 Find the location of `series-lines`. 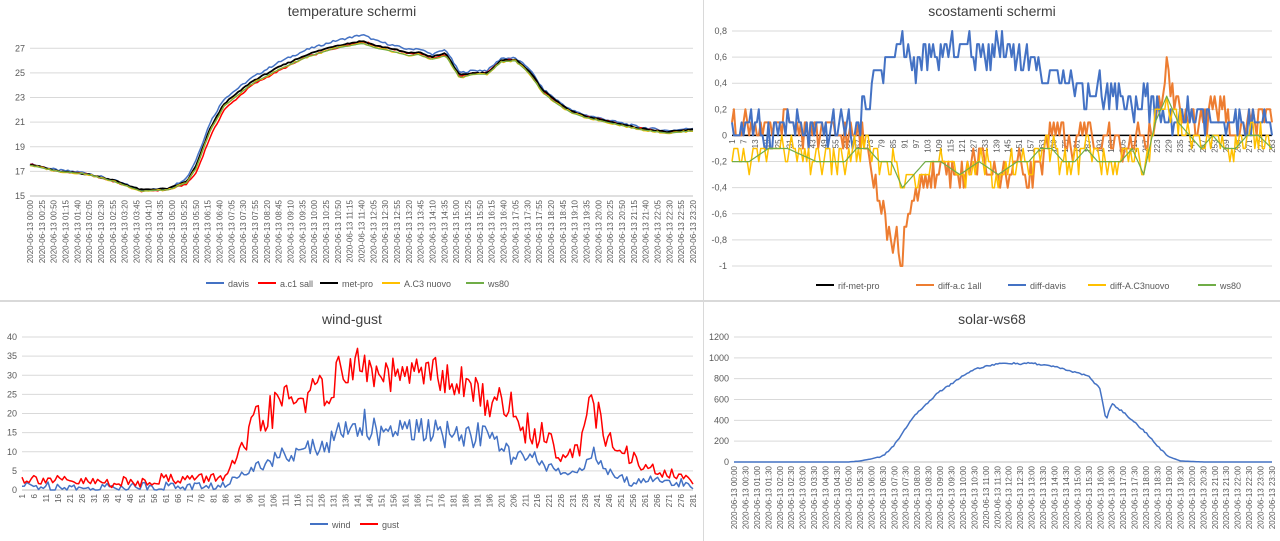

series-lines is located at coordinates (1003, 412).